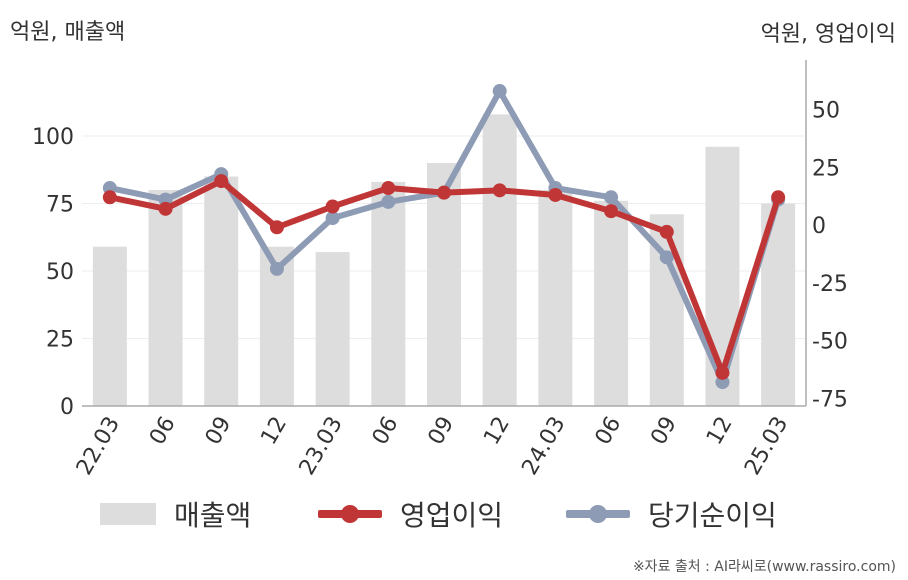 The width and height of the screenshot is (908, 580). What do you see at coordinates (53, 137) in the screenshot?
I see `y-left-tick-label: 100` at bounding box center [53, 137].